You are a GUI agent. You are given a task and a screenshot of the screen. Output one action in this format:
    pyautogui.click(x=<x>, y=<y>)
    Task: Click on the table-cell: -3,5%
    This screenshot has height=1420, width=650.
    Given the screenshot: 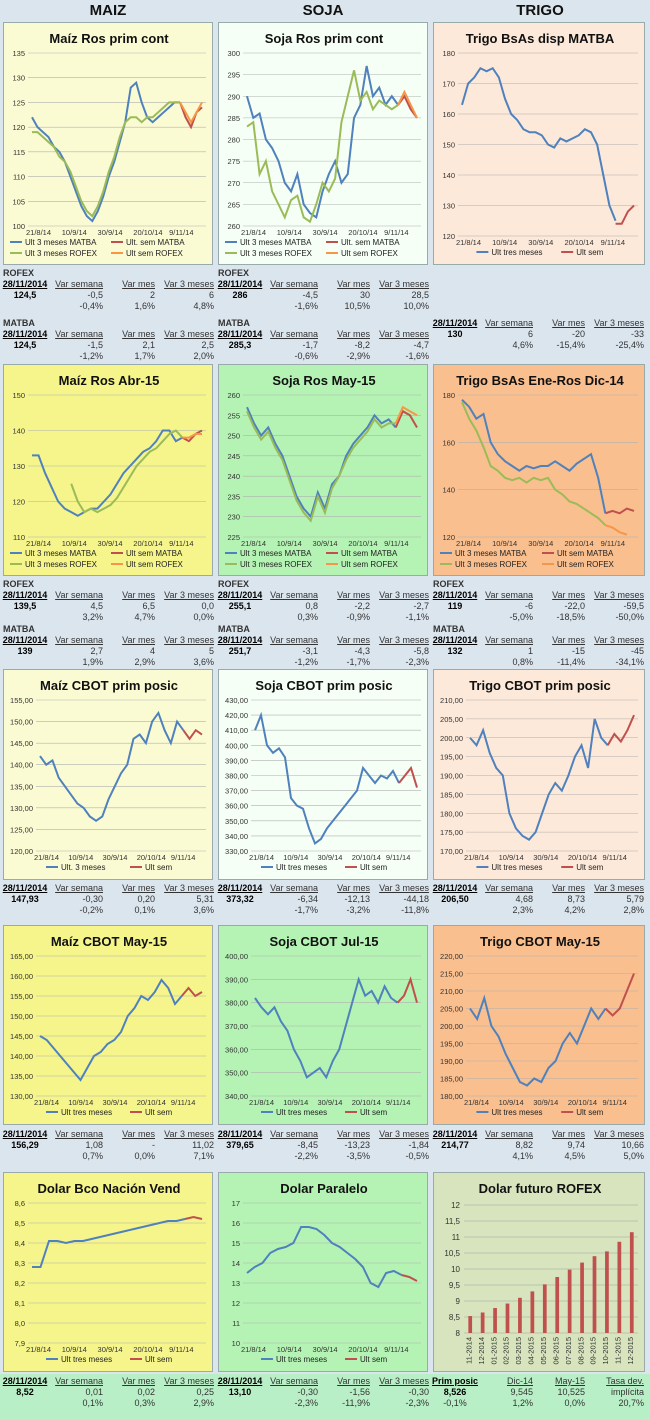 What is the action you would take?
    pyautogui.click(x=358, y=1156)
    